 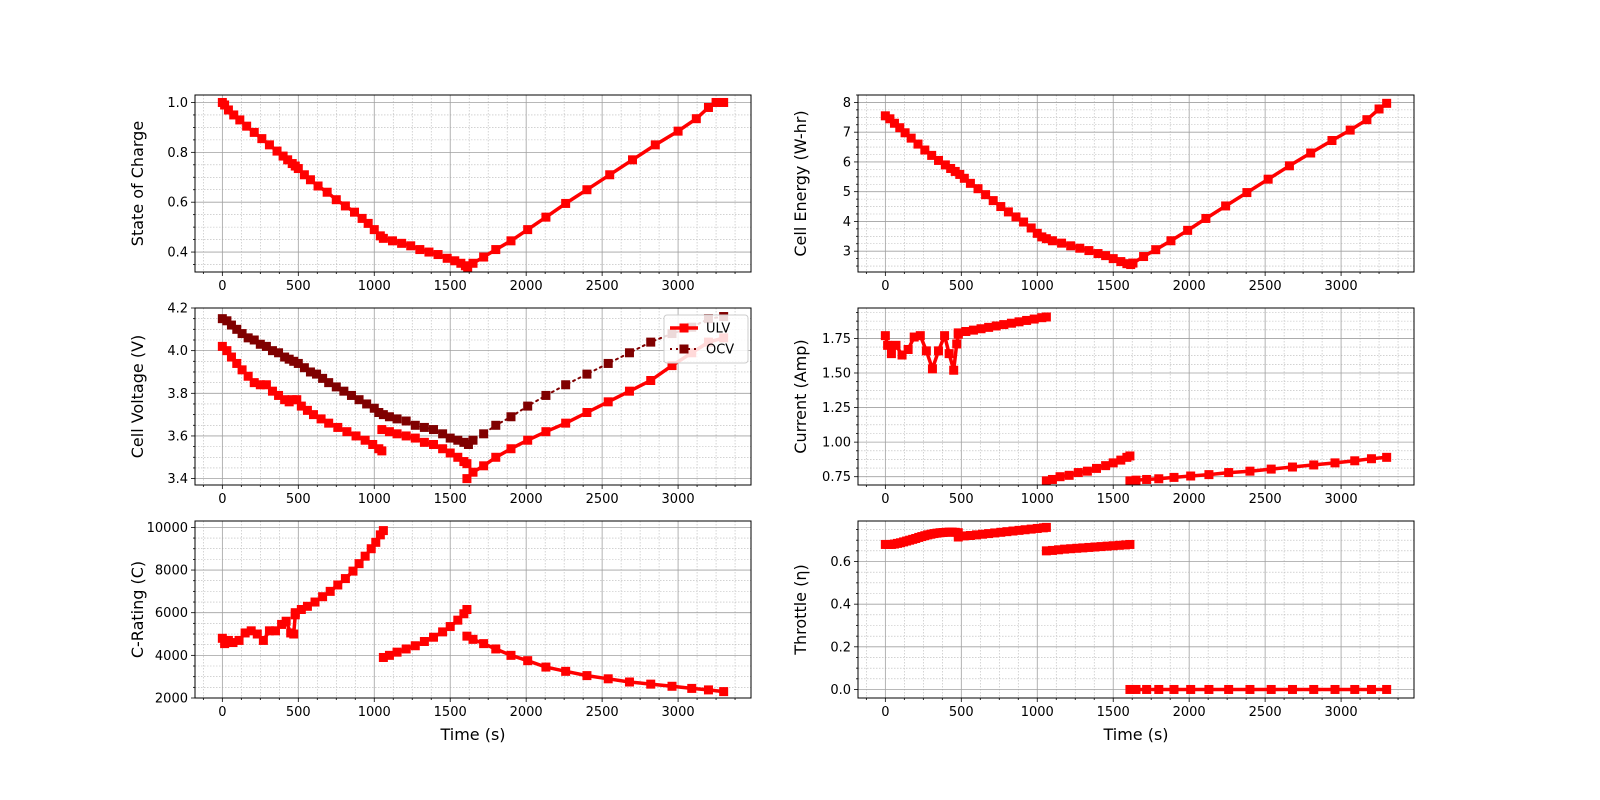 I want to click on y-tick-label: 1.50, so click(x=836, y=373).